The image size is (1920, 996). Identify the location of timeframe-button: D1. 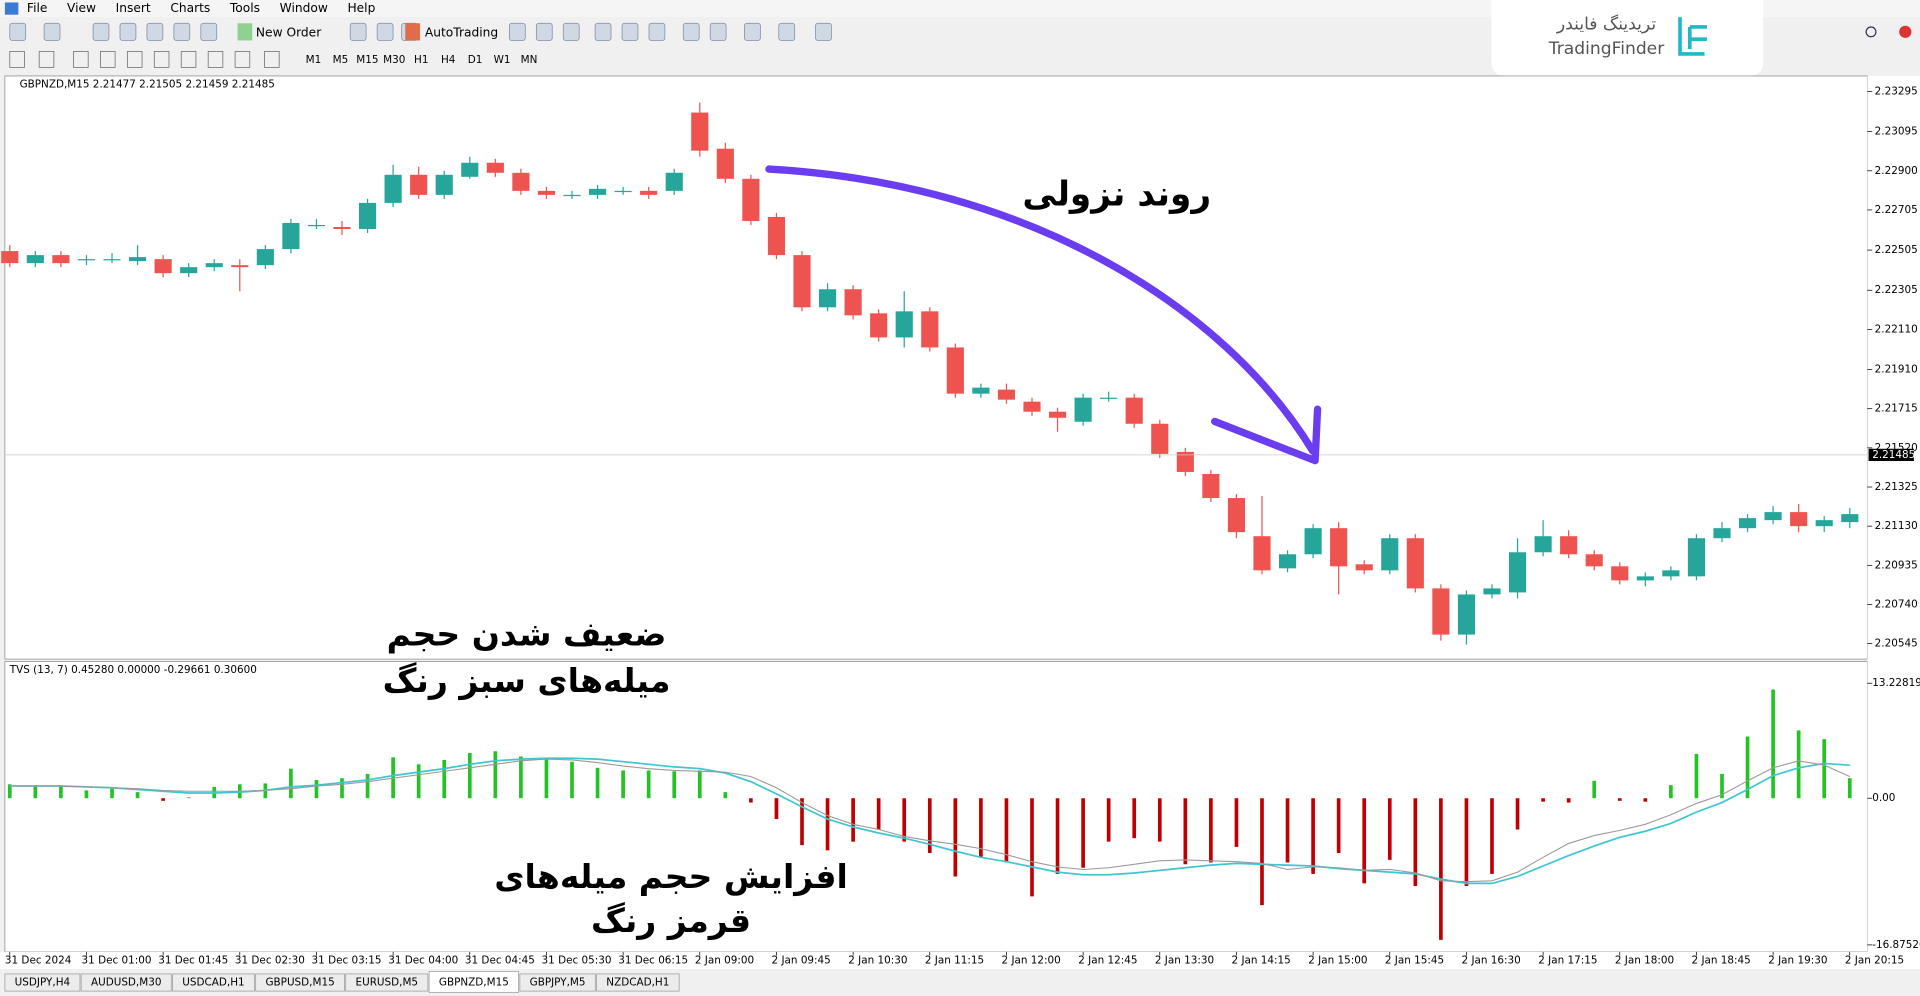
(475, 60).